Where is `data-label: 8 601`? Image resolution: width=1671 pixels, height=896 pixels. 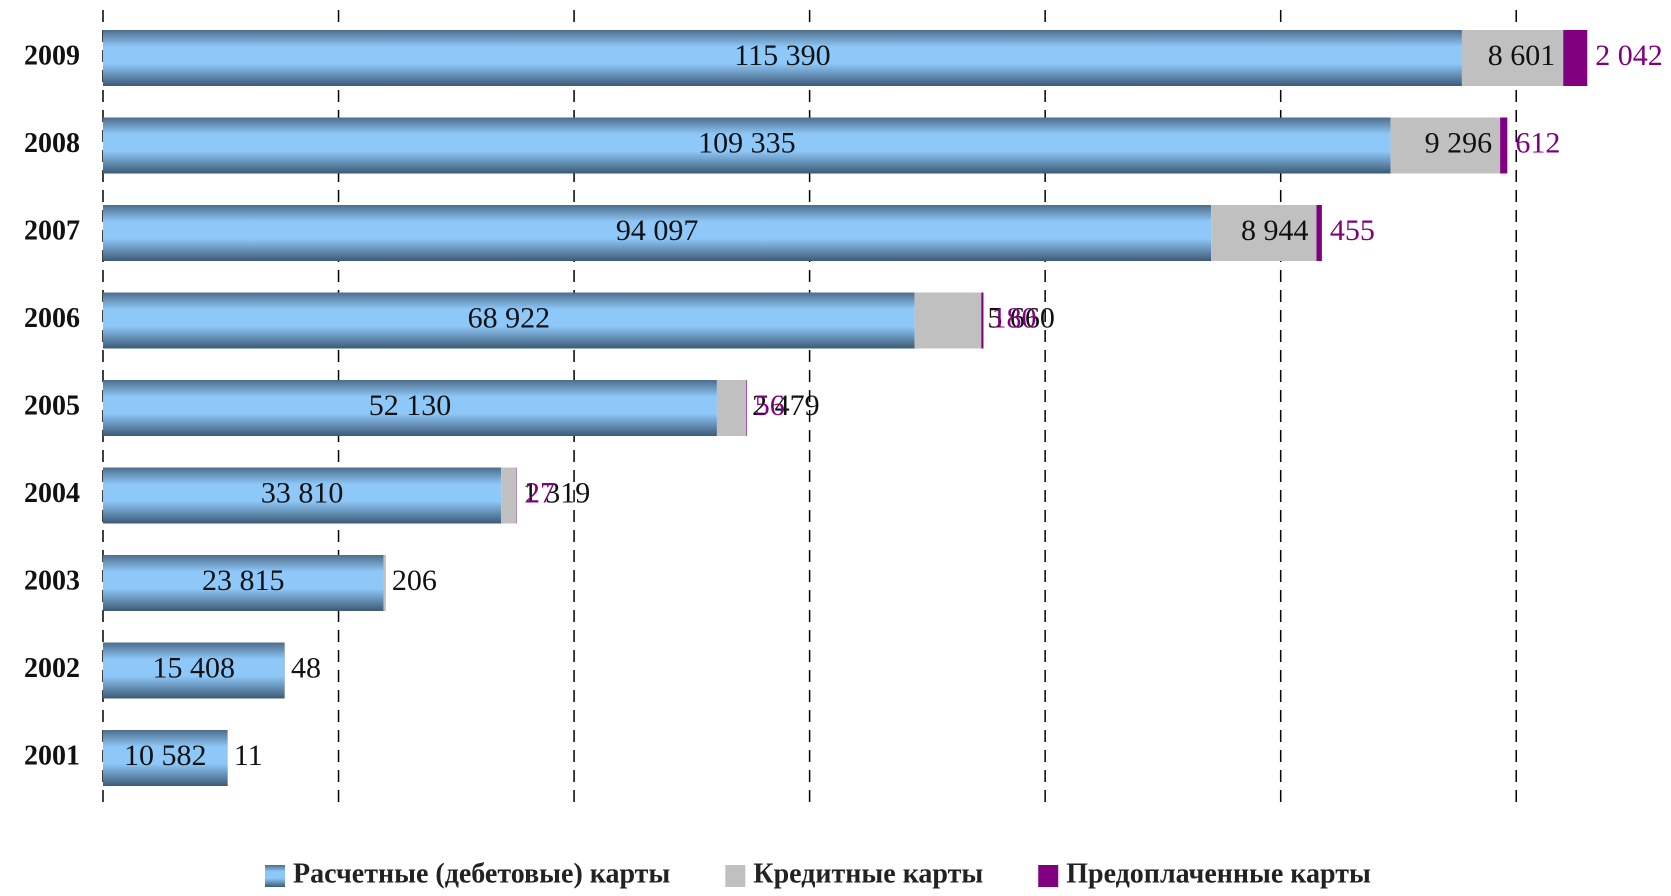
data-label: 8 601 is located at coordinates (1522, 55).